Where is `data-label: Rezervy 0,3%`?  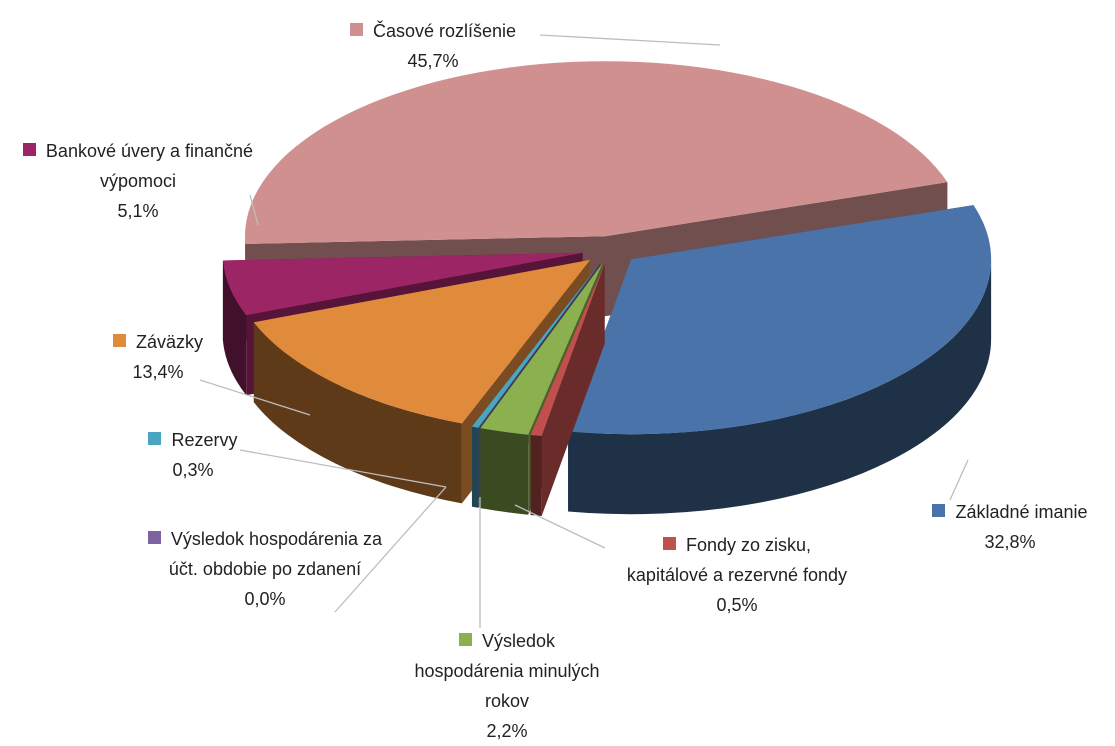 data-label: Rezervy 0,3% is located at coordinates (193, 455).